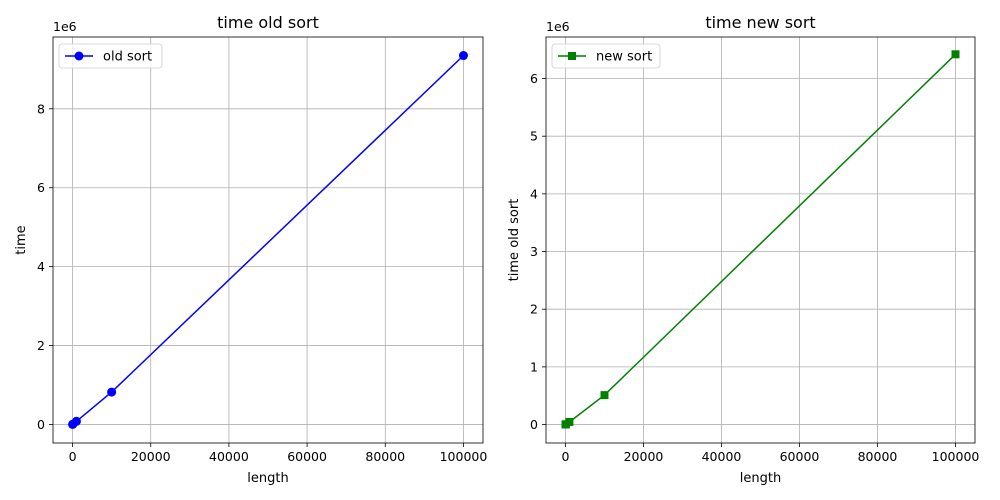  What do you see at coordinates (534, 251) in the screenshot?
I see `y-tick-label: 3` at bounding box center [534, 251].